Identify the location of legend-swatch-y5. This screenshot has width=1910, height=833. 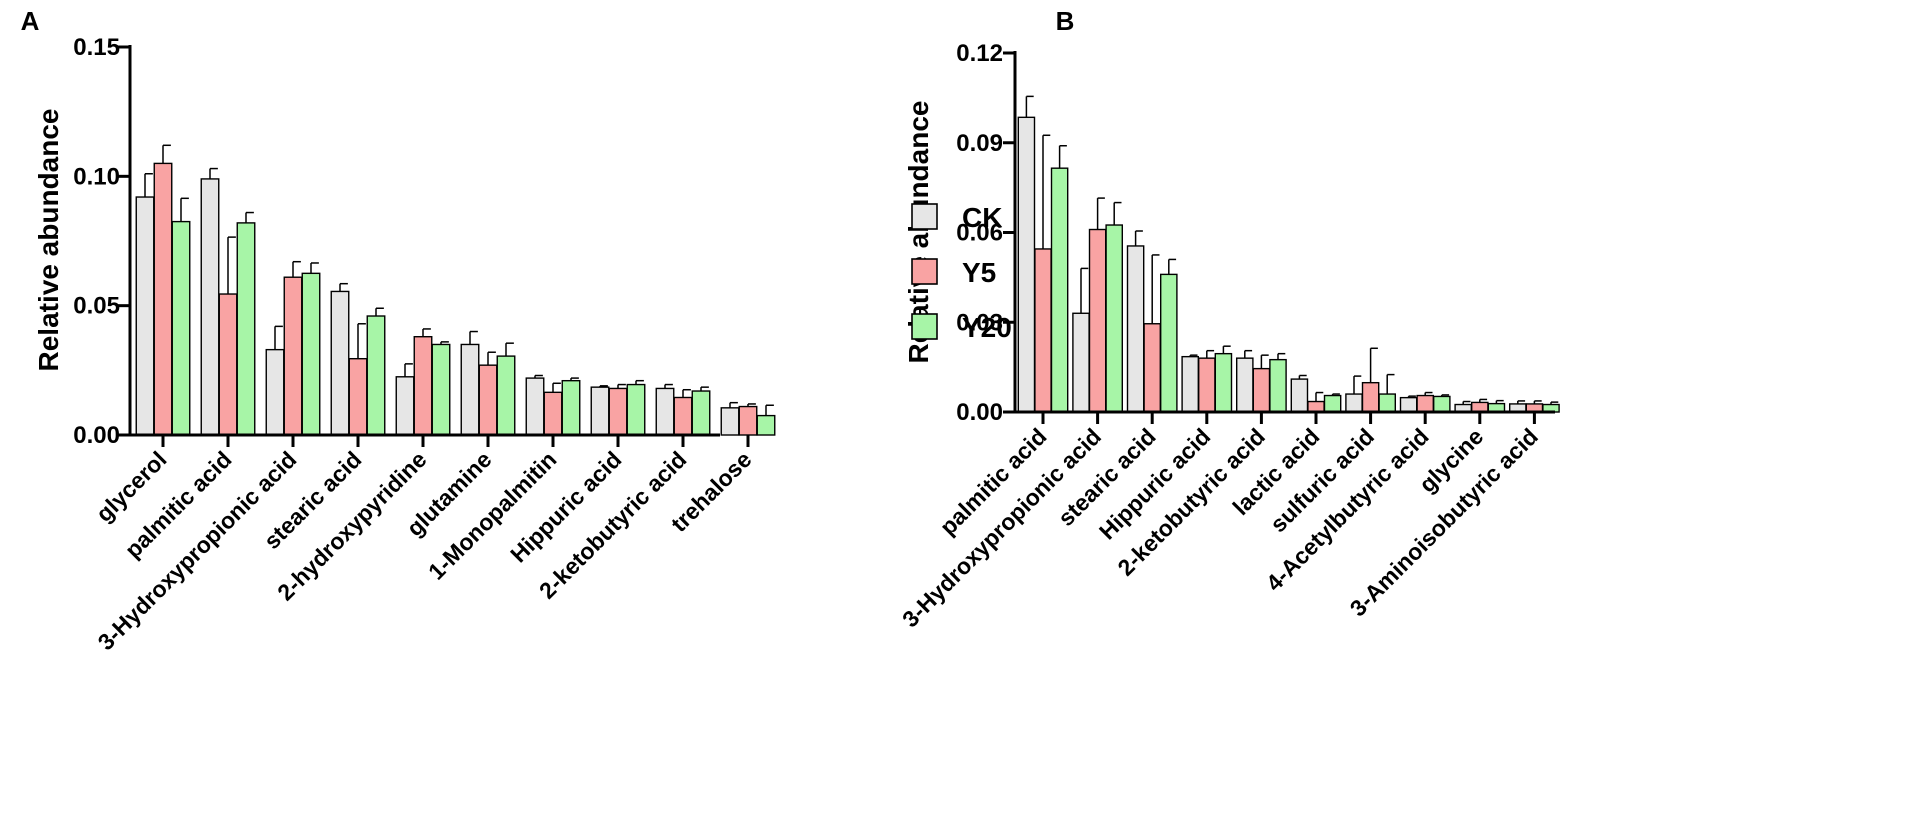
(924, 271).